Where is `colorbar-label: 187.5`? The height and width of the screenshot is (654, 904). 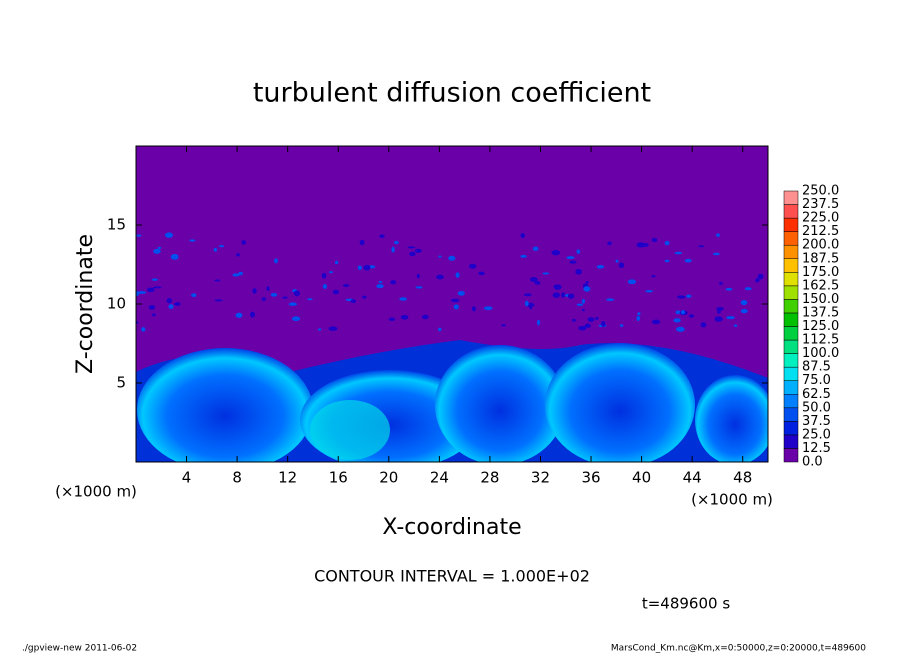 colorbar-label: 187.5 is located at coordinates (820, 258).